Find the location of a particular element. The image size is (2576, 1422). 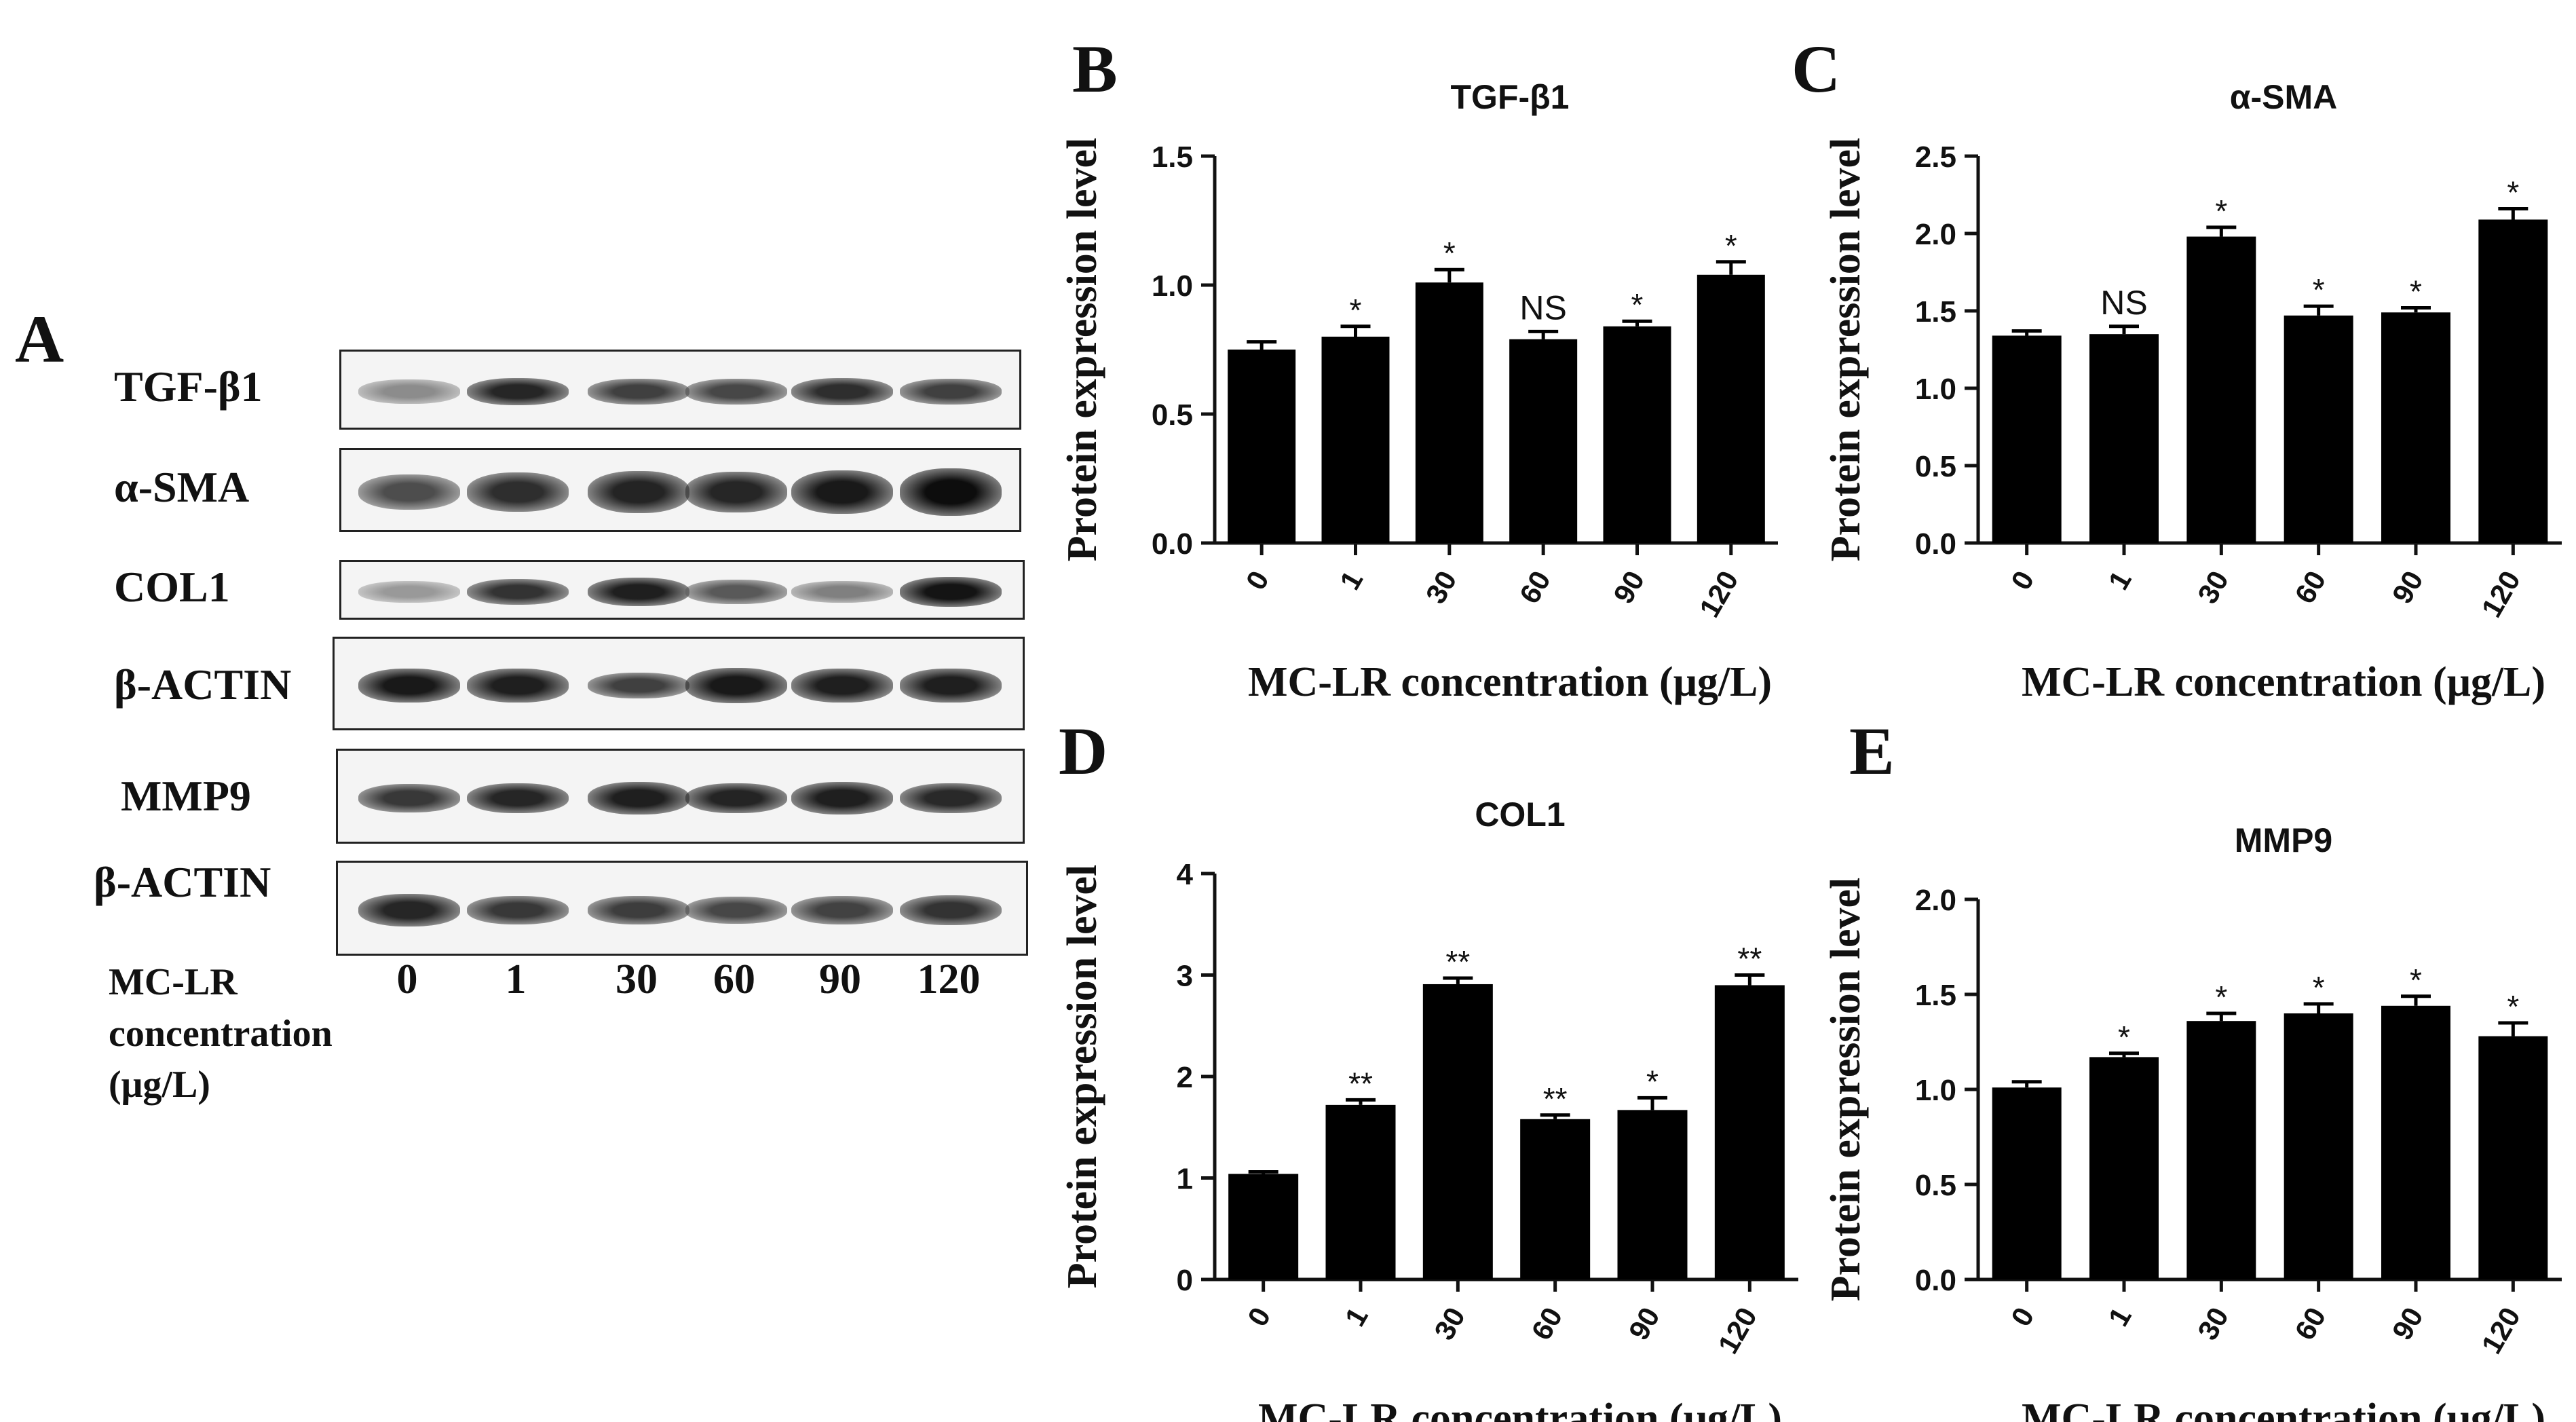

y-tick-label: 1 is located at coordinates (1185, 1179).